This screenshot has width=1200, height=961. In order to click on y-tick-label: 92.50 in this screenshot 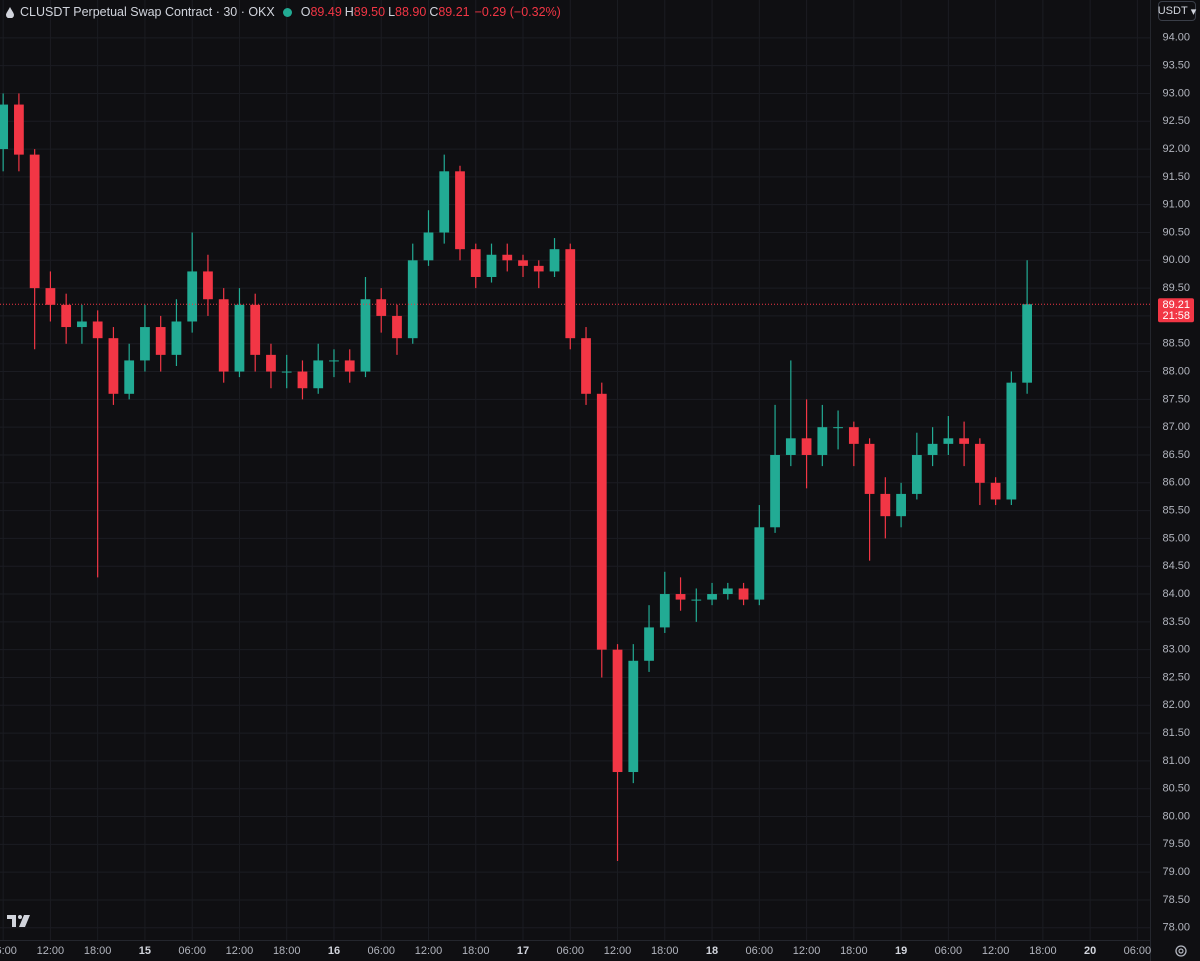, I will do `click(1176, 121)`.